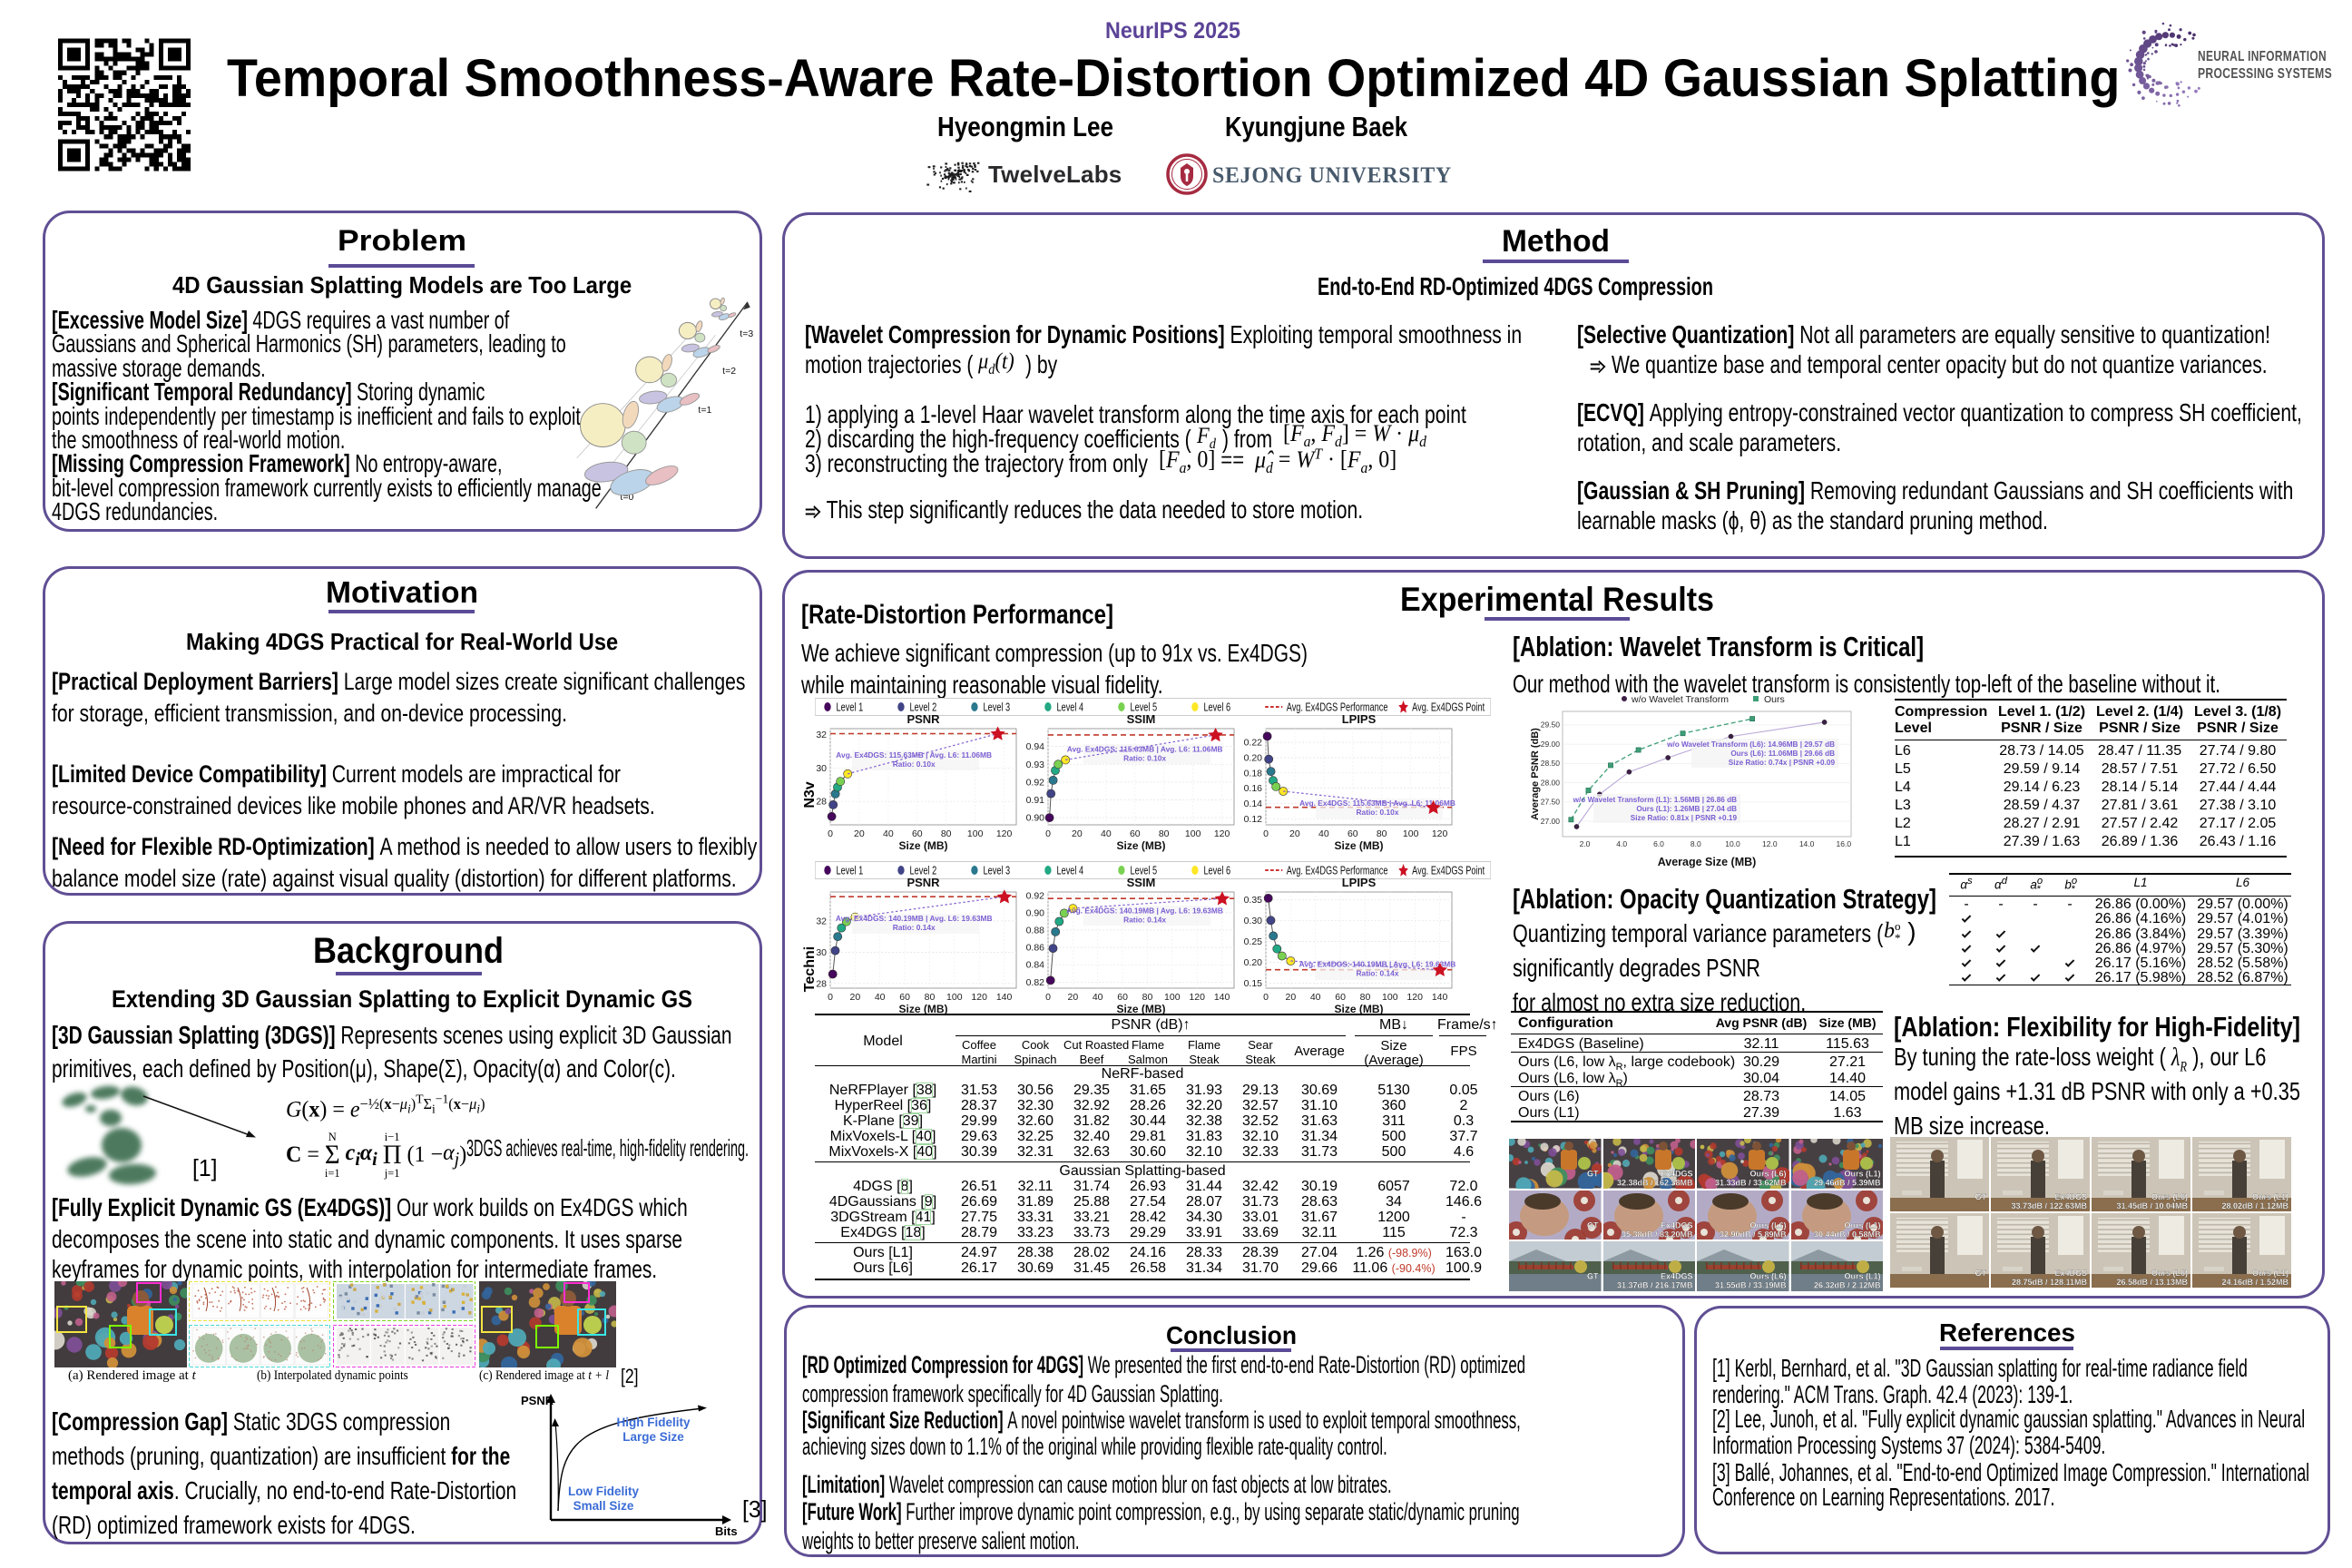 This screenshot has height=1568, width=2352. Describe the element at coordinates (1253, 921) in the screenshot. I see `svg-text: 0.30` at that location.